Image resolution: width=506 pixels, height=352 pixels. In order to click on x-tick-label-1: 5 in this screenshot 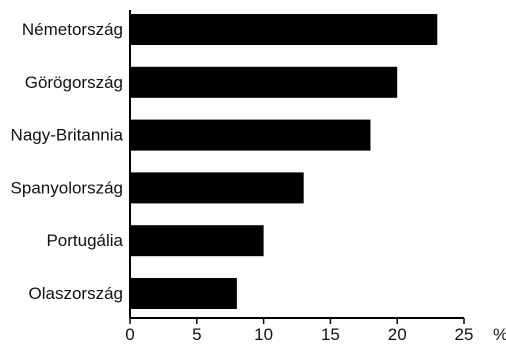, I will do `click(196, 334)`.